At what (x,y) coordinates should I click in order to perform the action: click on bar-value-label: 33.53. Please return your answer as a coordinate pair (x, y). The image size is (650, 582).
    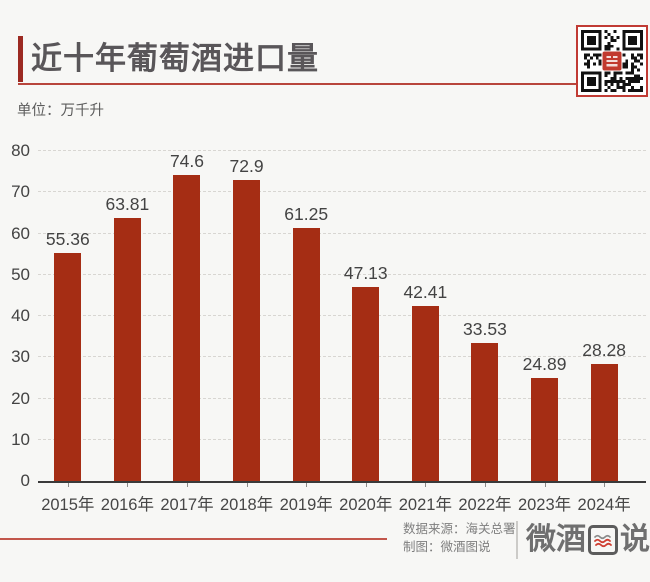
    Looking at the image, I should click on (485, 328).